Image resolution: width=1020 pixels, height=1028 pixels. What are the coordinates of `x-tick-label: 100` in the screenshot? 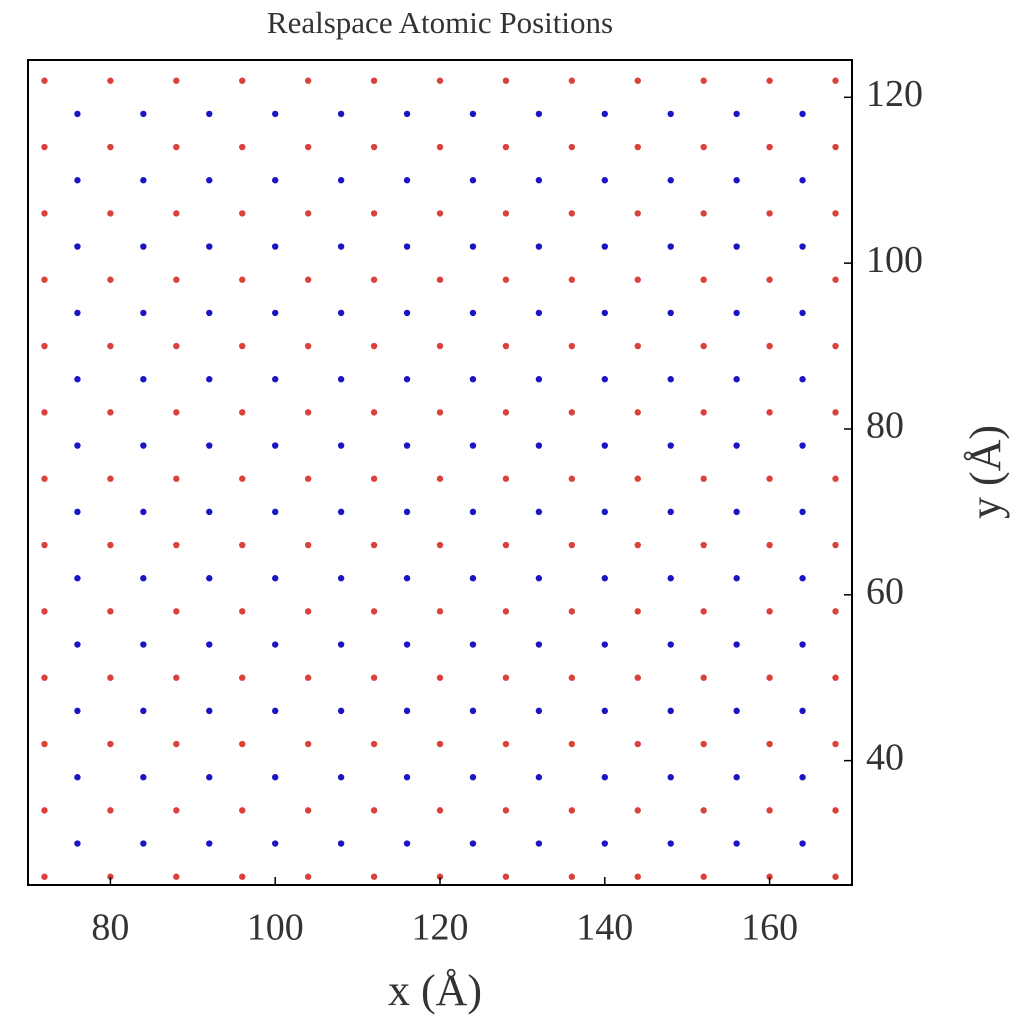 It's located at (275, 928).